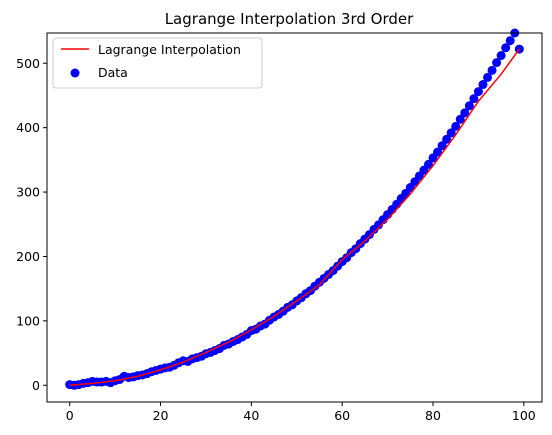  I want to click on y-tick-label: 0, so click(36, 385).